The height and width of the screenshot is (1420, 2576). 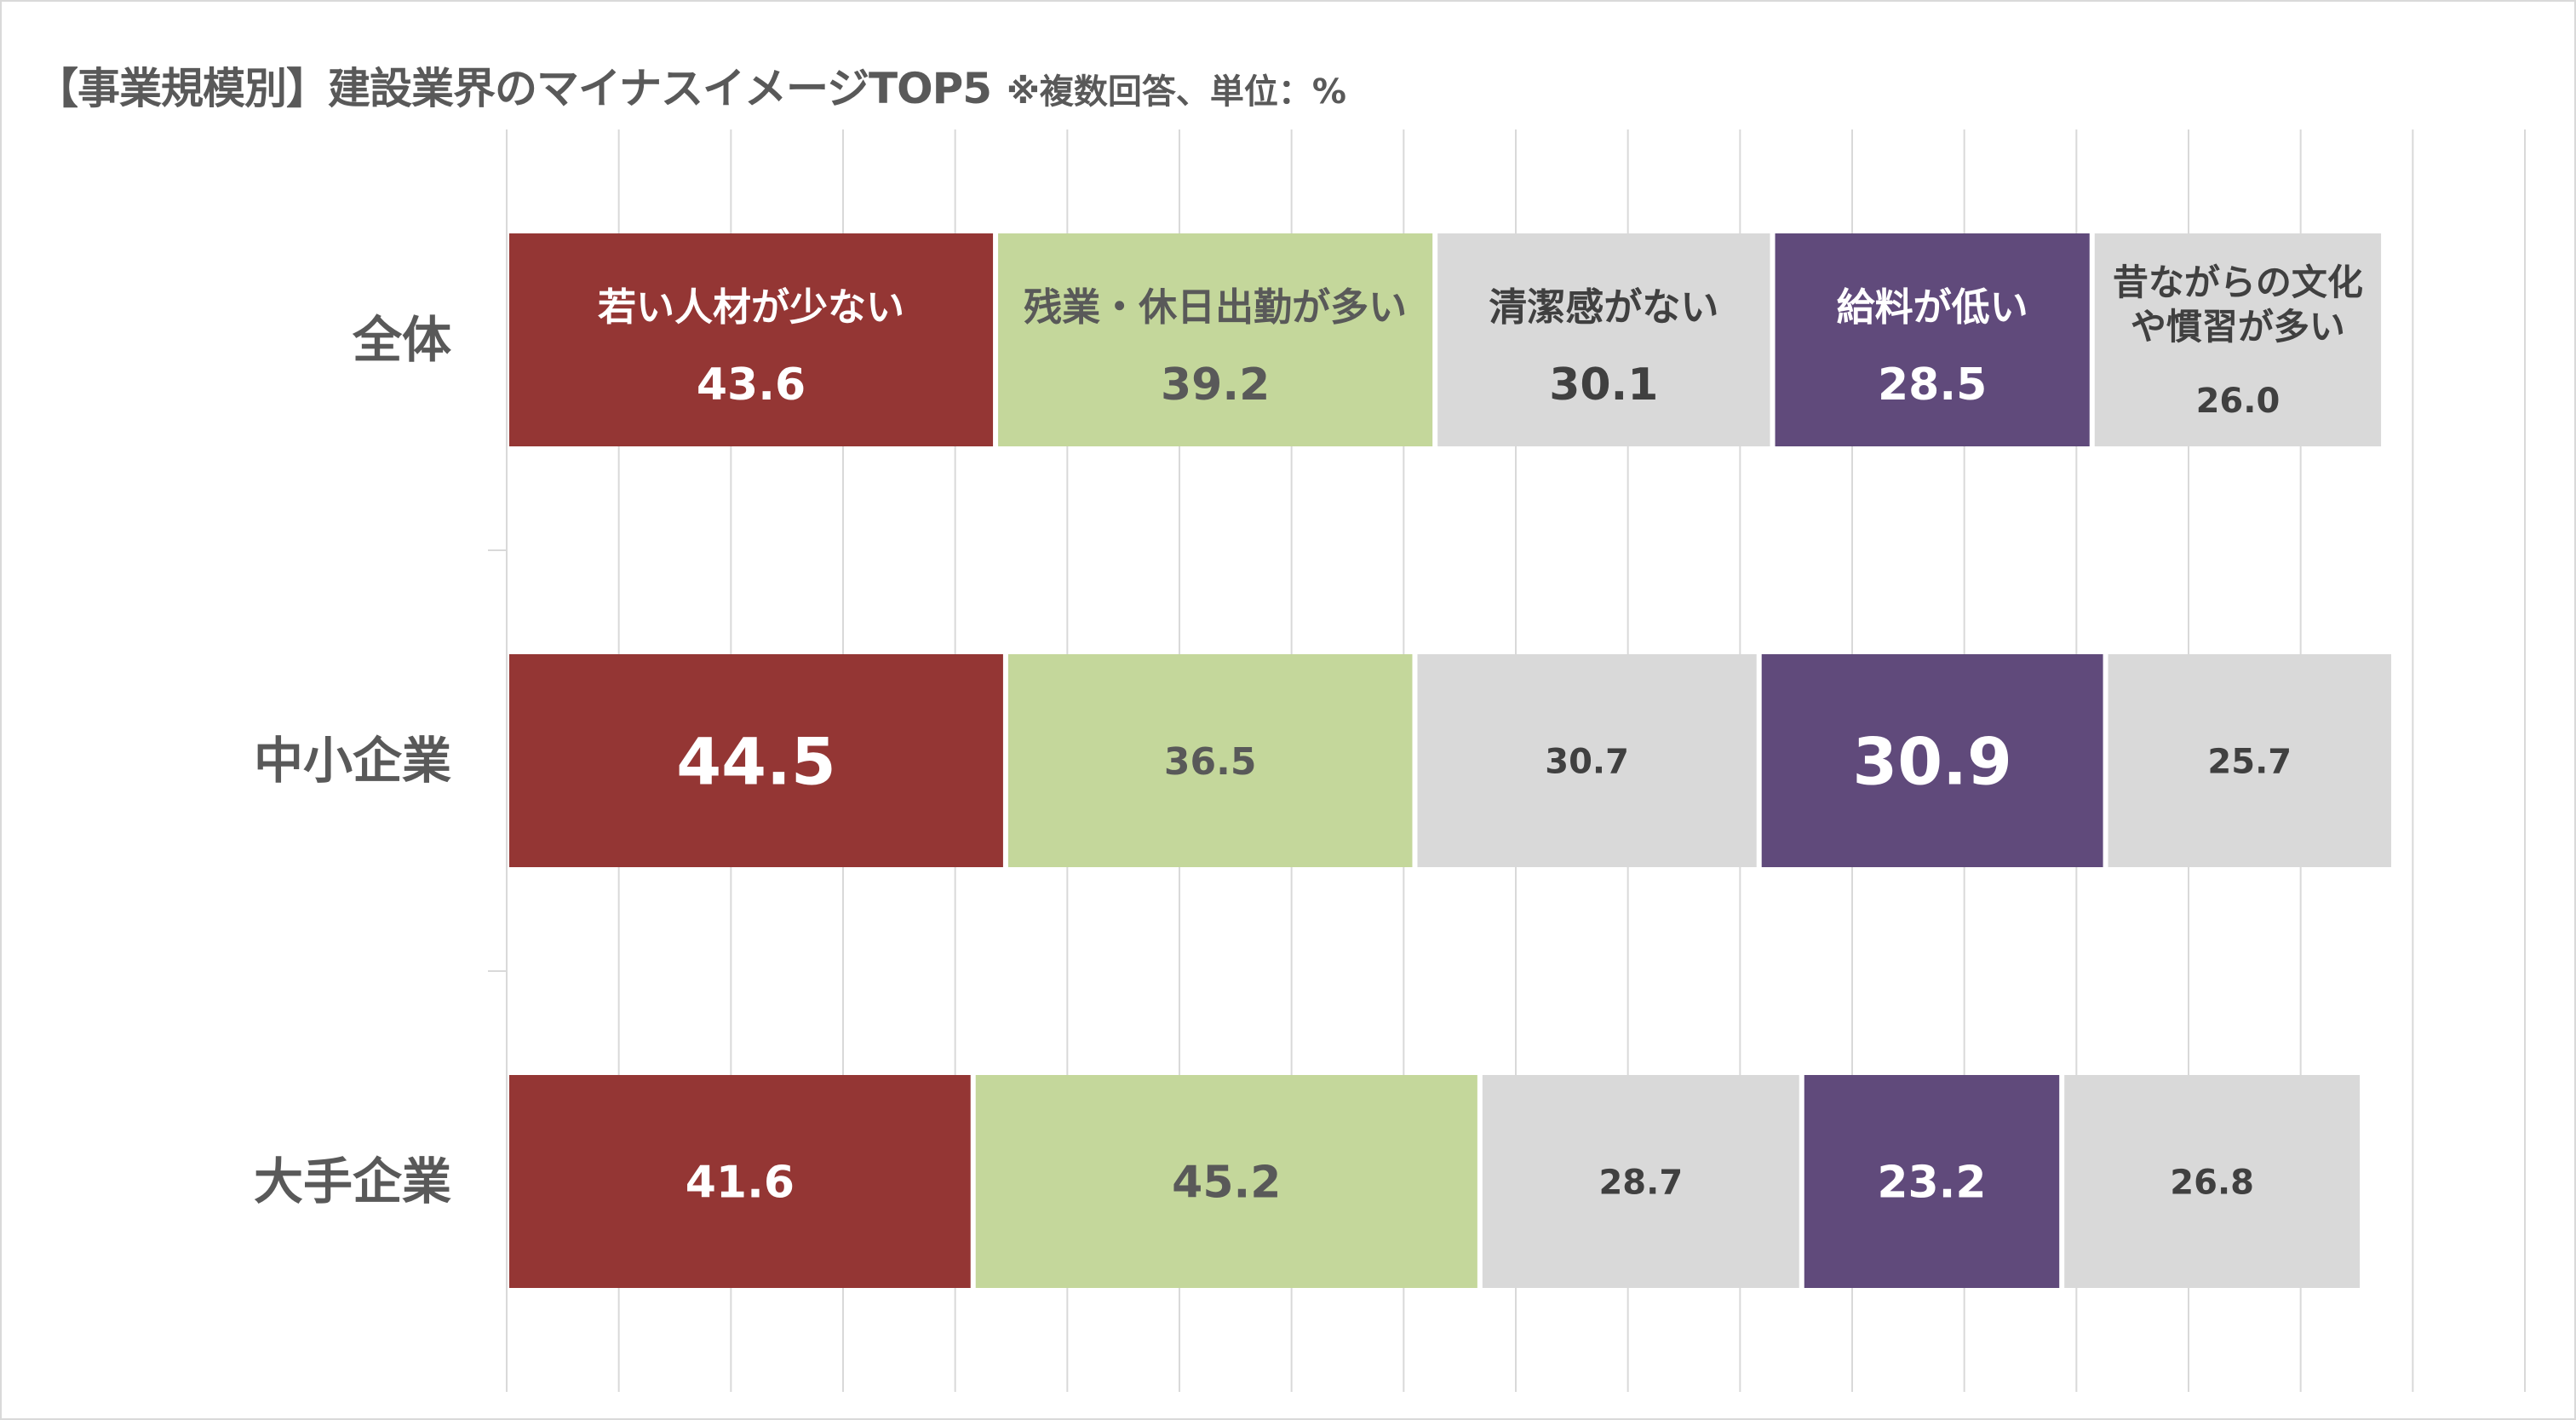 I want to click on segment-name-label: 昔ながらの文化, so click(x=2238, y=283).